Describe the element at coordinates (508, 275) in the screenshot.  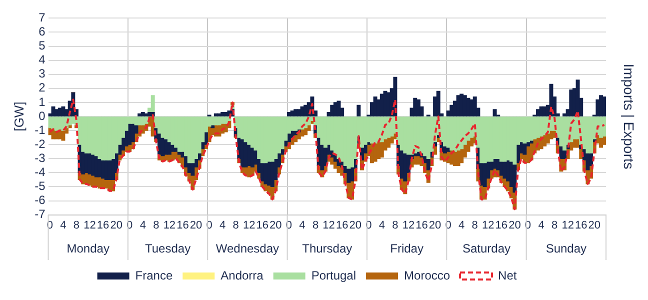
I see `legend-label: Net` at that location.